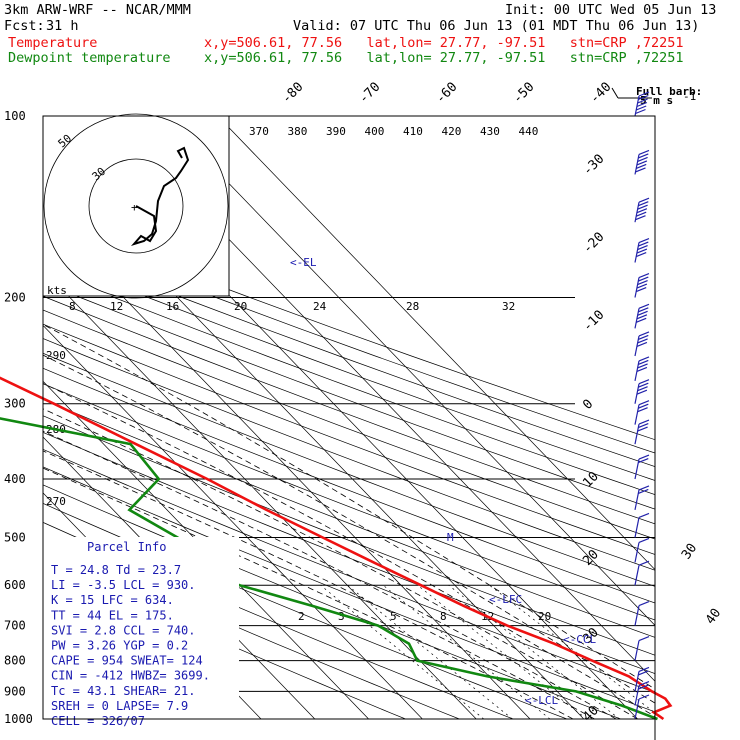  Describe the element at coordinates (292, 93) in the screenshot. I see `isotherm-label: -80` at that location.